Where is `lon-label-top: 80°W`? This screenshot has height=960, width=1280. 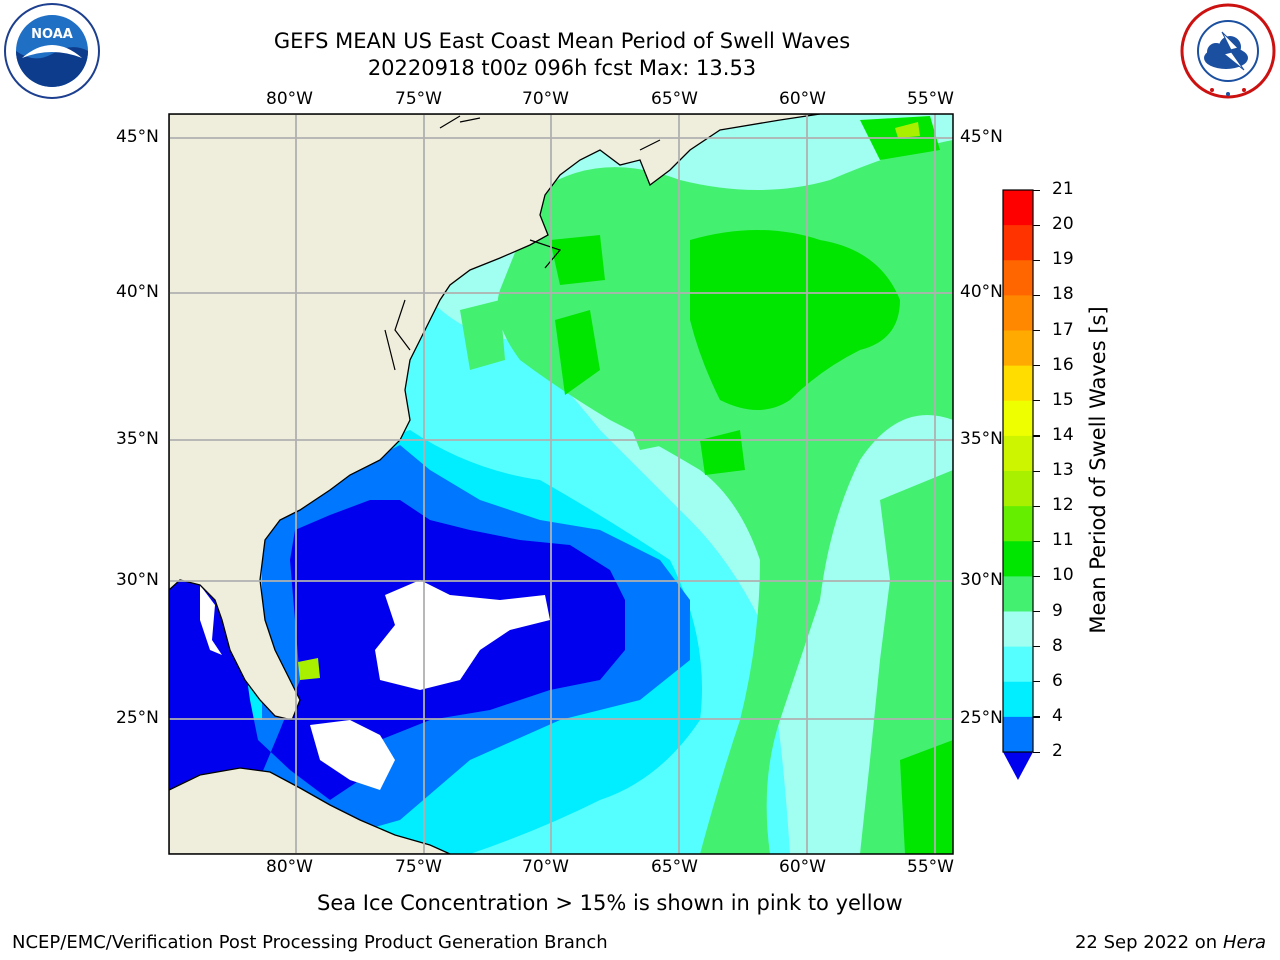 lon-label-top: 80°W is located at coordinates (289, 99).